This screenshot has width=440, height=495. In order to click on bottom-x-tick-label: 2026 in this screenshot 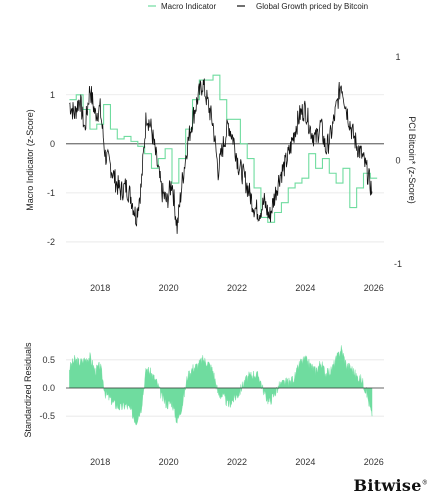, I will do `click(374, 462)`.